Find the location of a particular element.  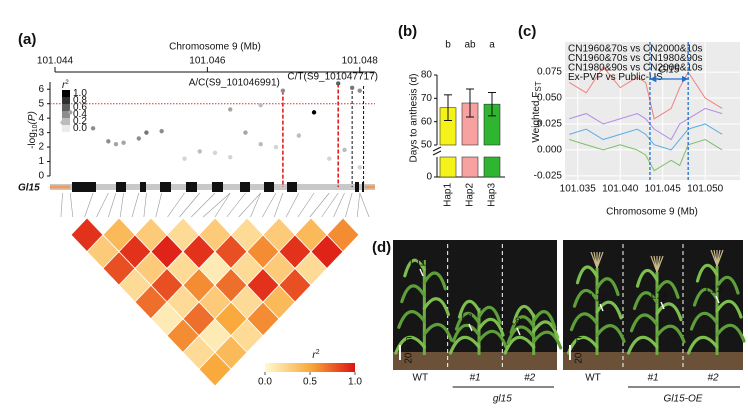

legend-title-part: 2 is located at coordinates (67, 83).